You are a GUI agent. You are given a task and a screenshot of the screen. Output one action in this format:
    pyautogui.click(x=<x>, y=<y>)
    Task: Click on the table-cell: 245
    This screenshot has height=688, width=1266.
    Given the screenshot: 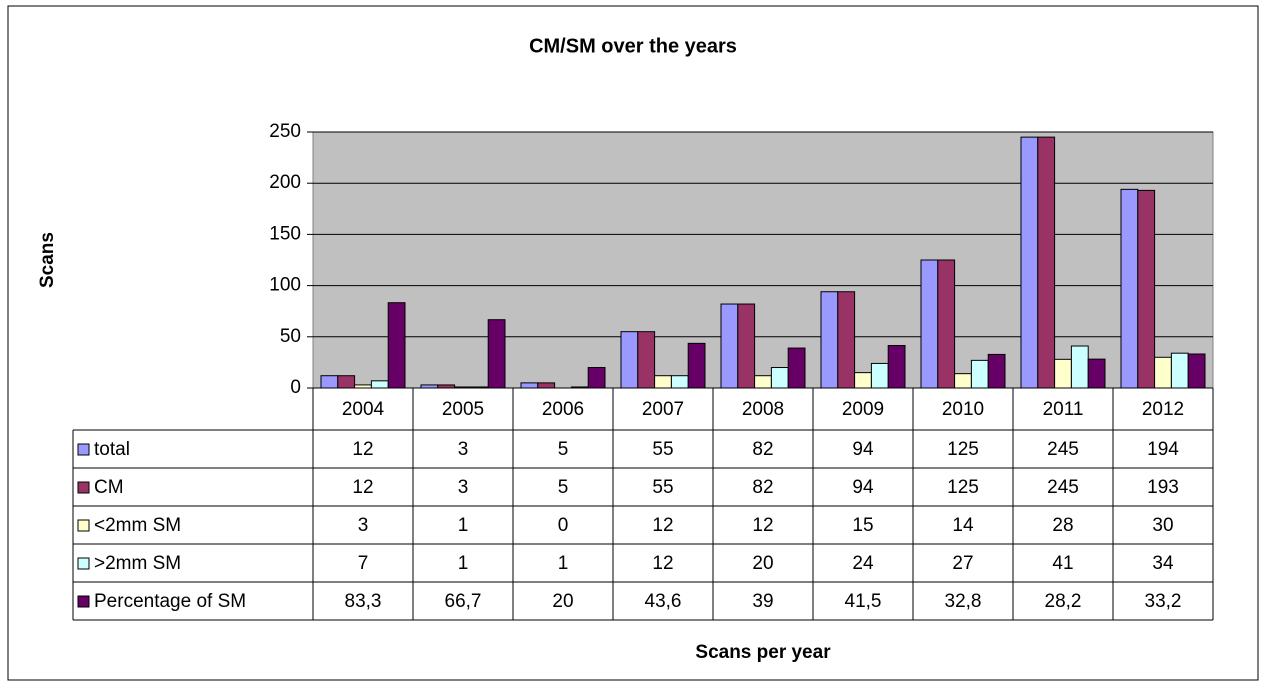 What is the action you would take?
    pyautogui.click(x=1063, y=449)
    